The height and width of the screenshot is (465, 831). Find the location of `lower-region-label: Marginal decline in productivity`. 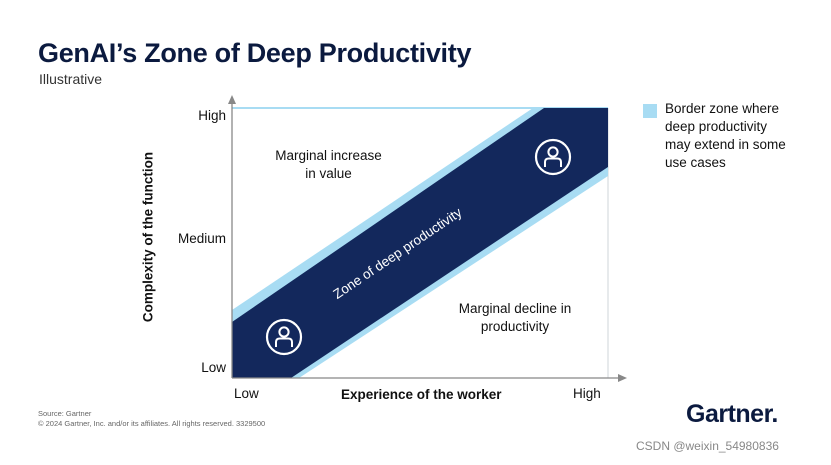

lower-region-label: Marginal decline in productivity is located at coordinates (515, 318).